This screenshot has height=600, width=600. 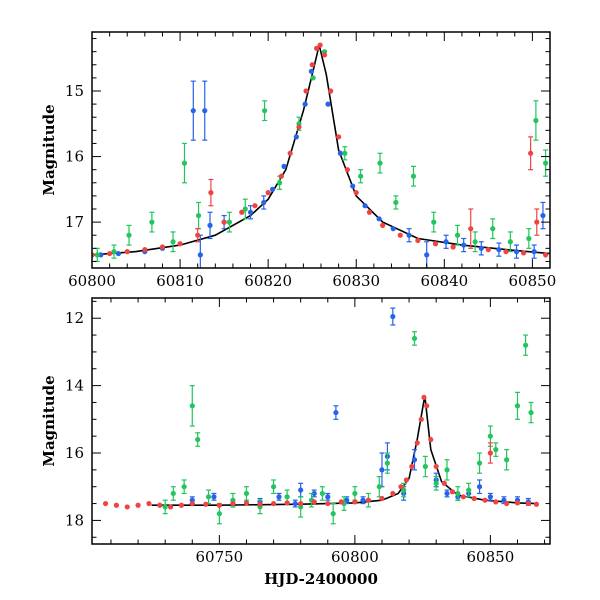 I want to click on x-tick-label: 60750, so click(x=220, y=557).